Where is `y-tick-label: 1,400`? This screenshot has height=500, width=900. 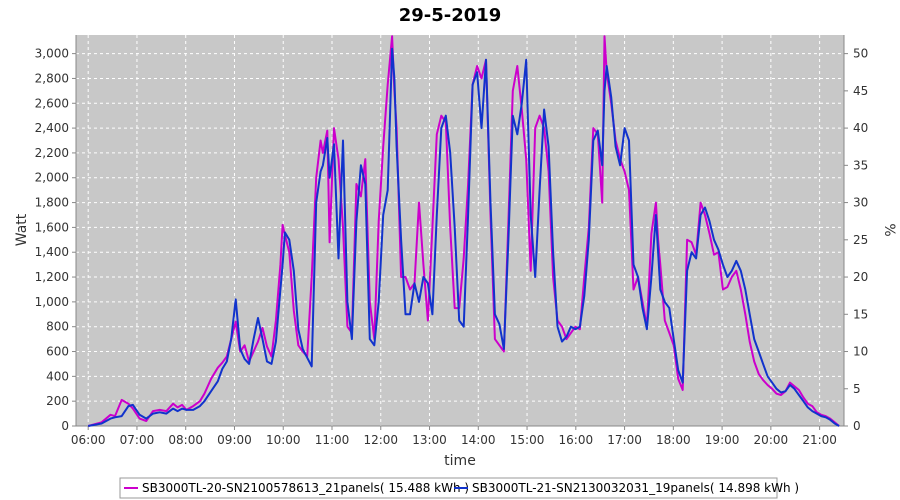
y-tick-label: 1,400 is located at coordinates (52, 252).